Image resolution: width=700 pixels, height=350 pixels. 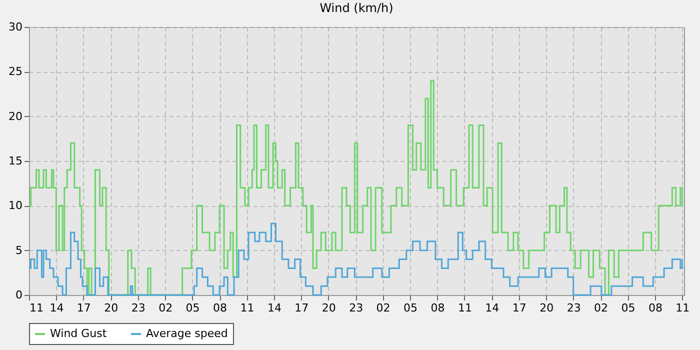 I want to click on chart-title: Wind (km/h), so click(x=357, y=8).